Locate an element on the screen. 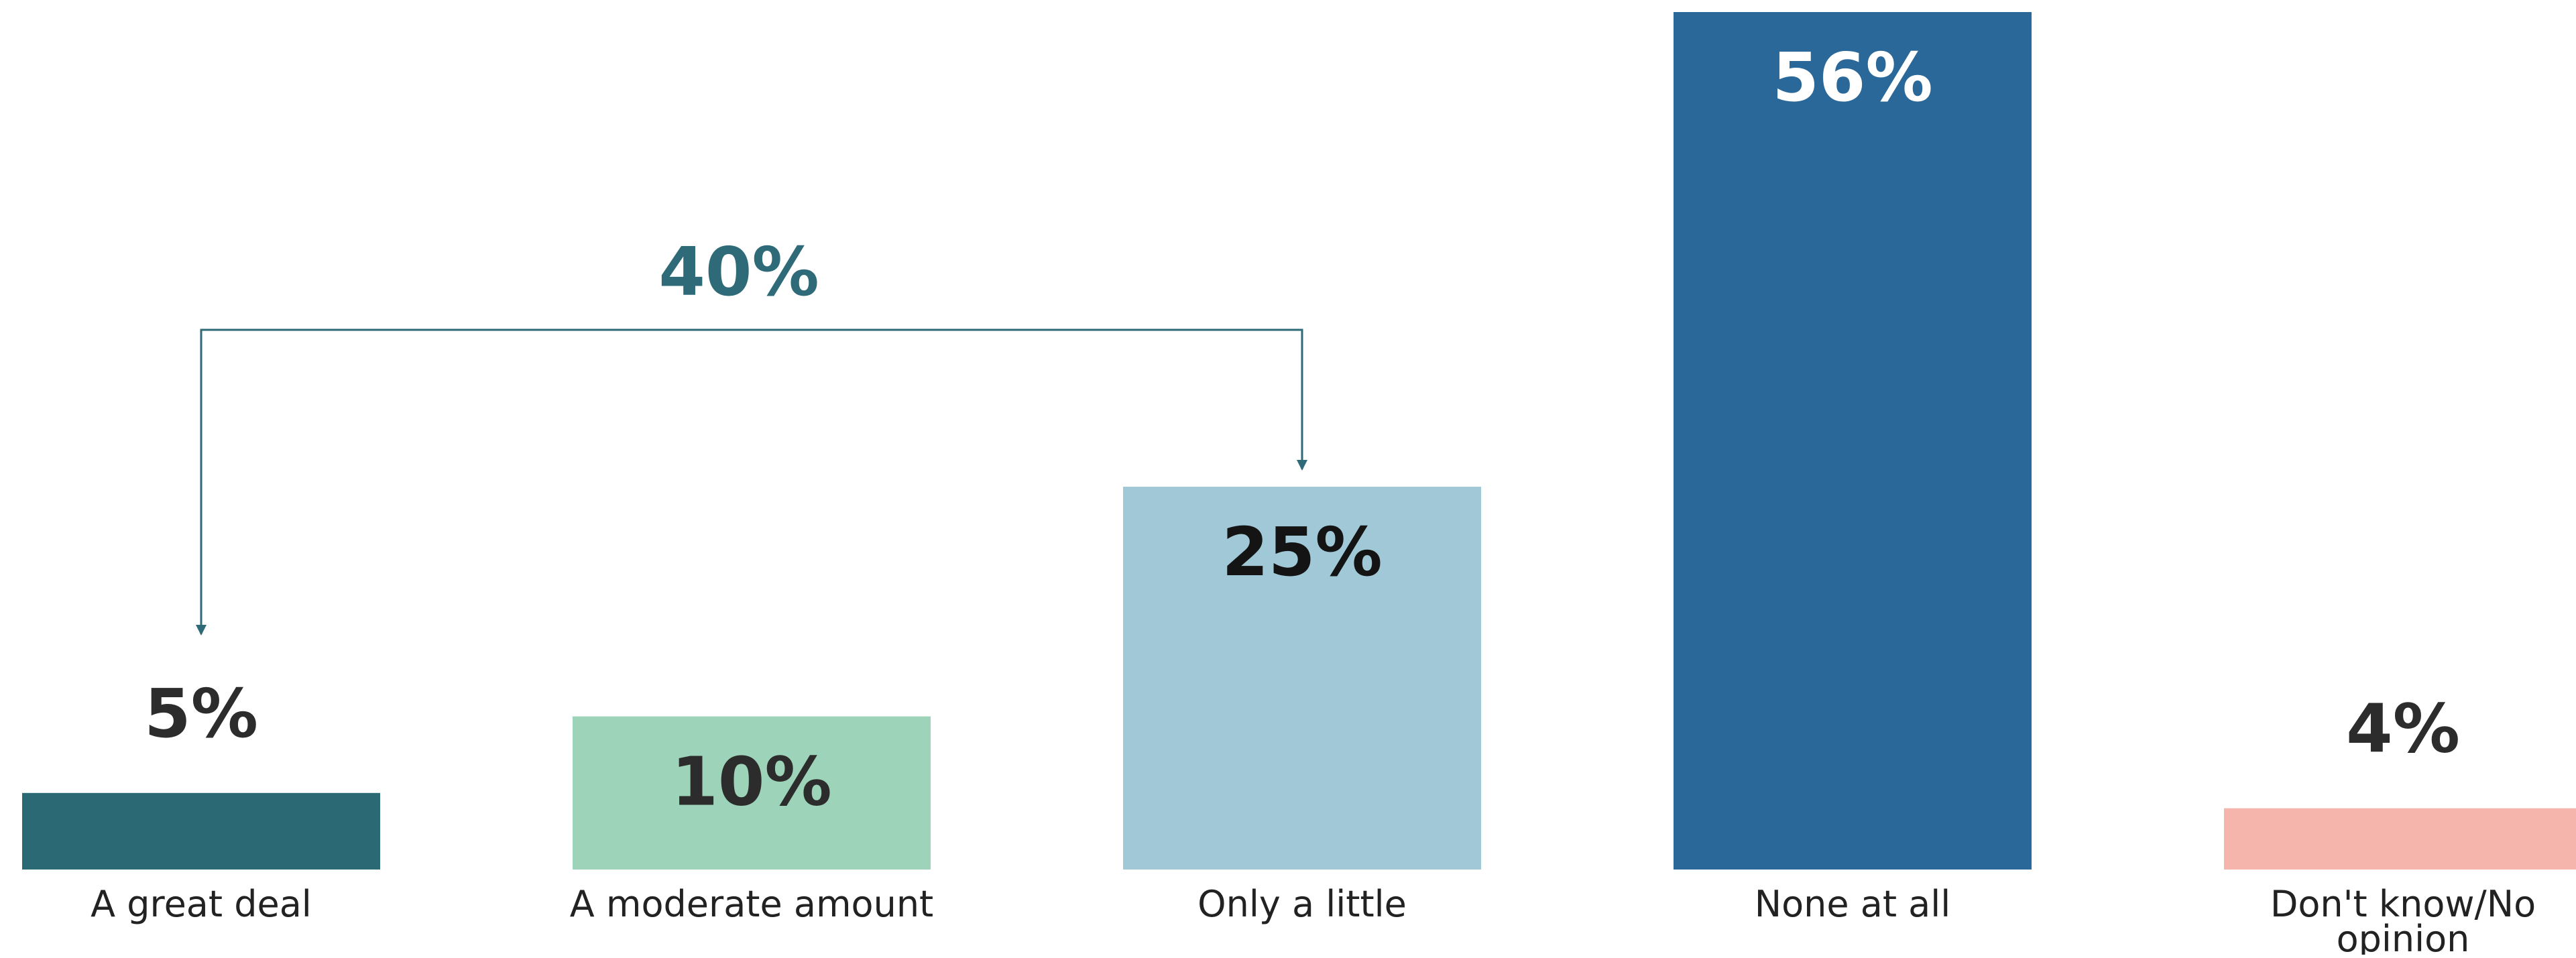 This screenshot has width=2576, height=958. bar-value-label-3: 56% is located at coordinates (1852, 77).